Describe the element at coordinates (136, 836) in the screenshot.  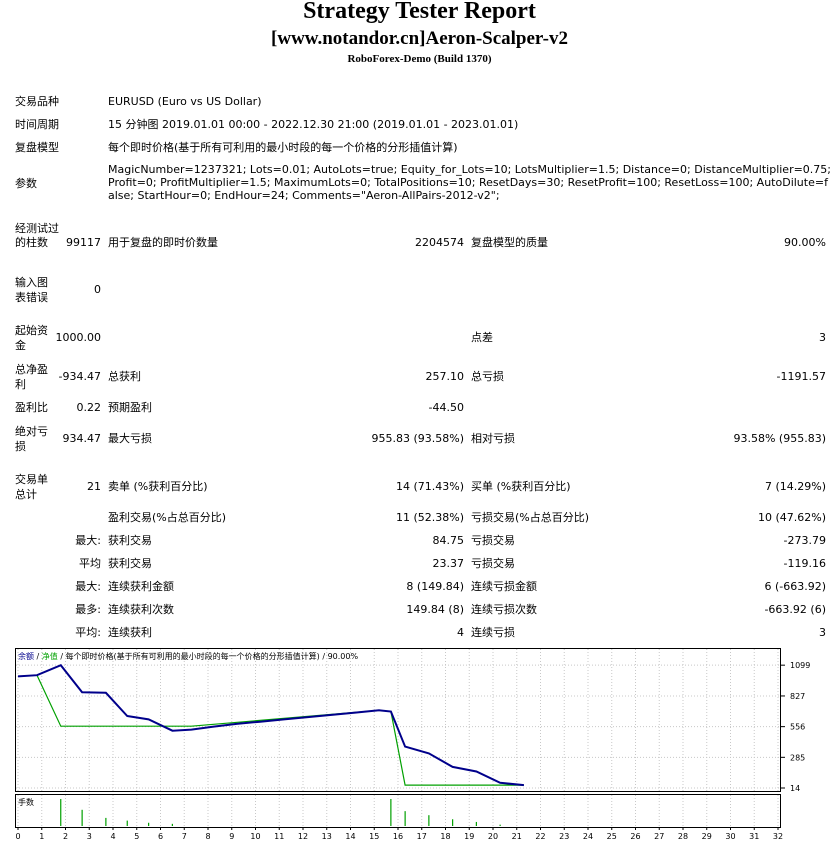
I see `x-tick-label: 5` at that location.